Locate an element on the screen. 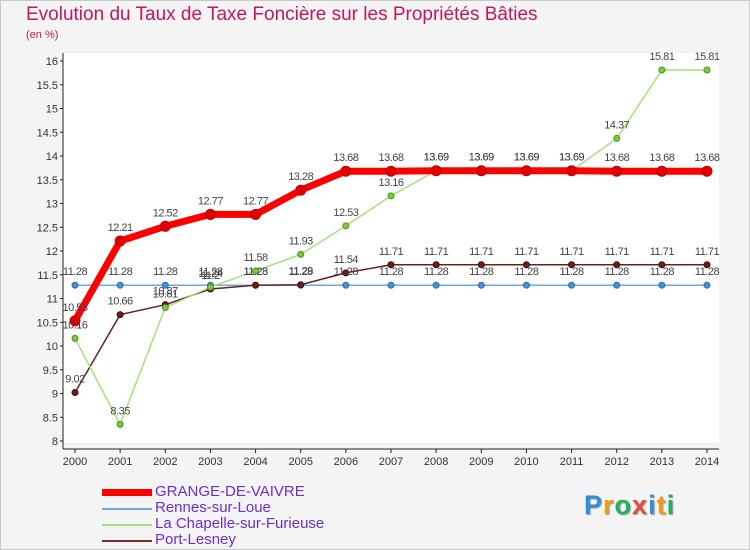 Image resolution: width=750 pixels, height=550 pixels. proxiti-logo: Proxiti is located at coordinates (630, 505).